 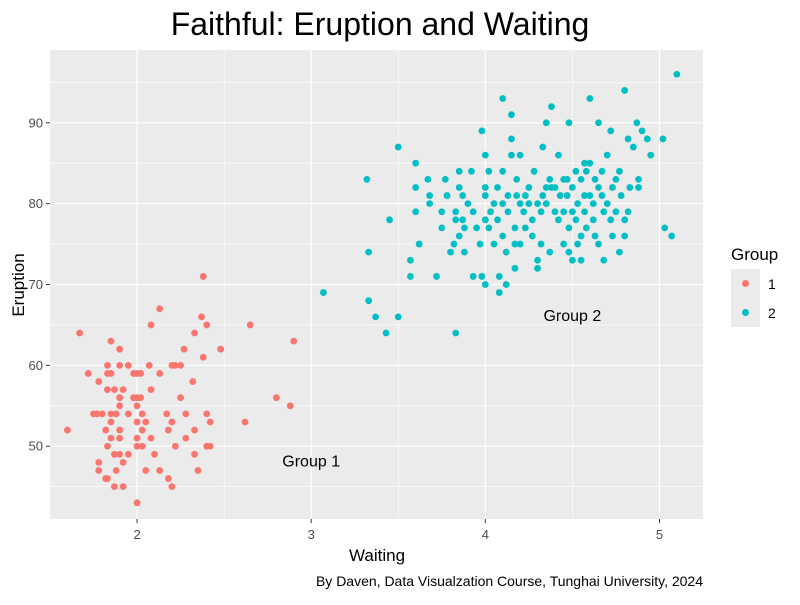 What do you see at coordinates (36, 284) in the screenshot?
I see `y-tick-label: 70` at bounding box center [36, 284].